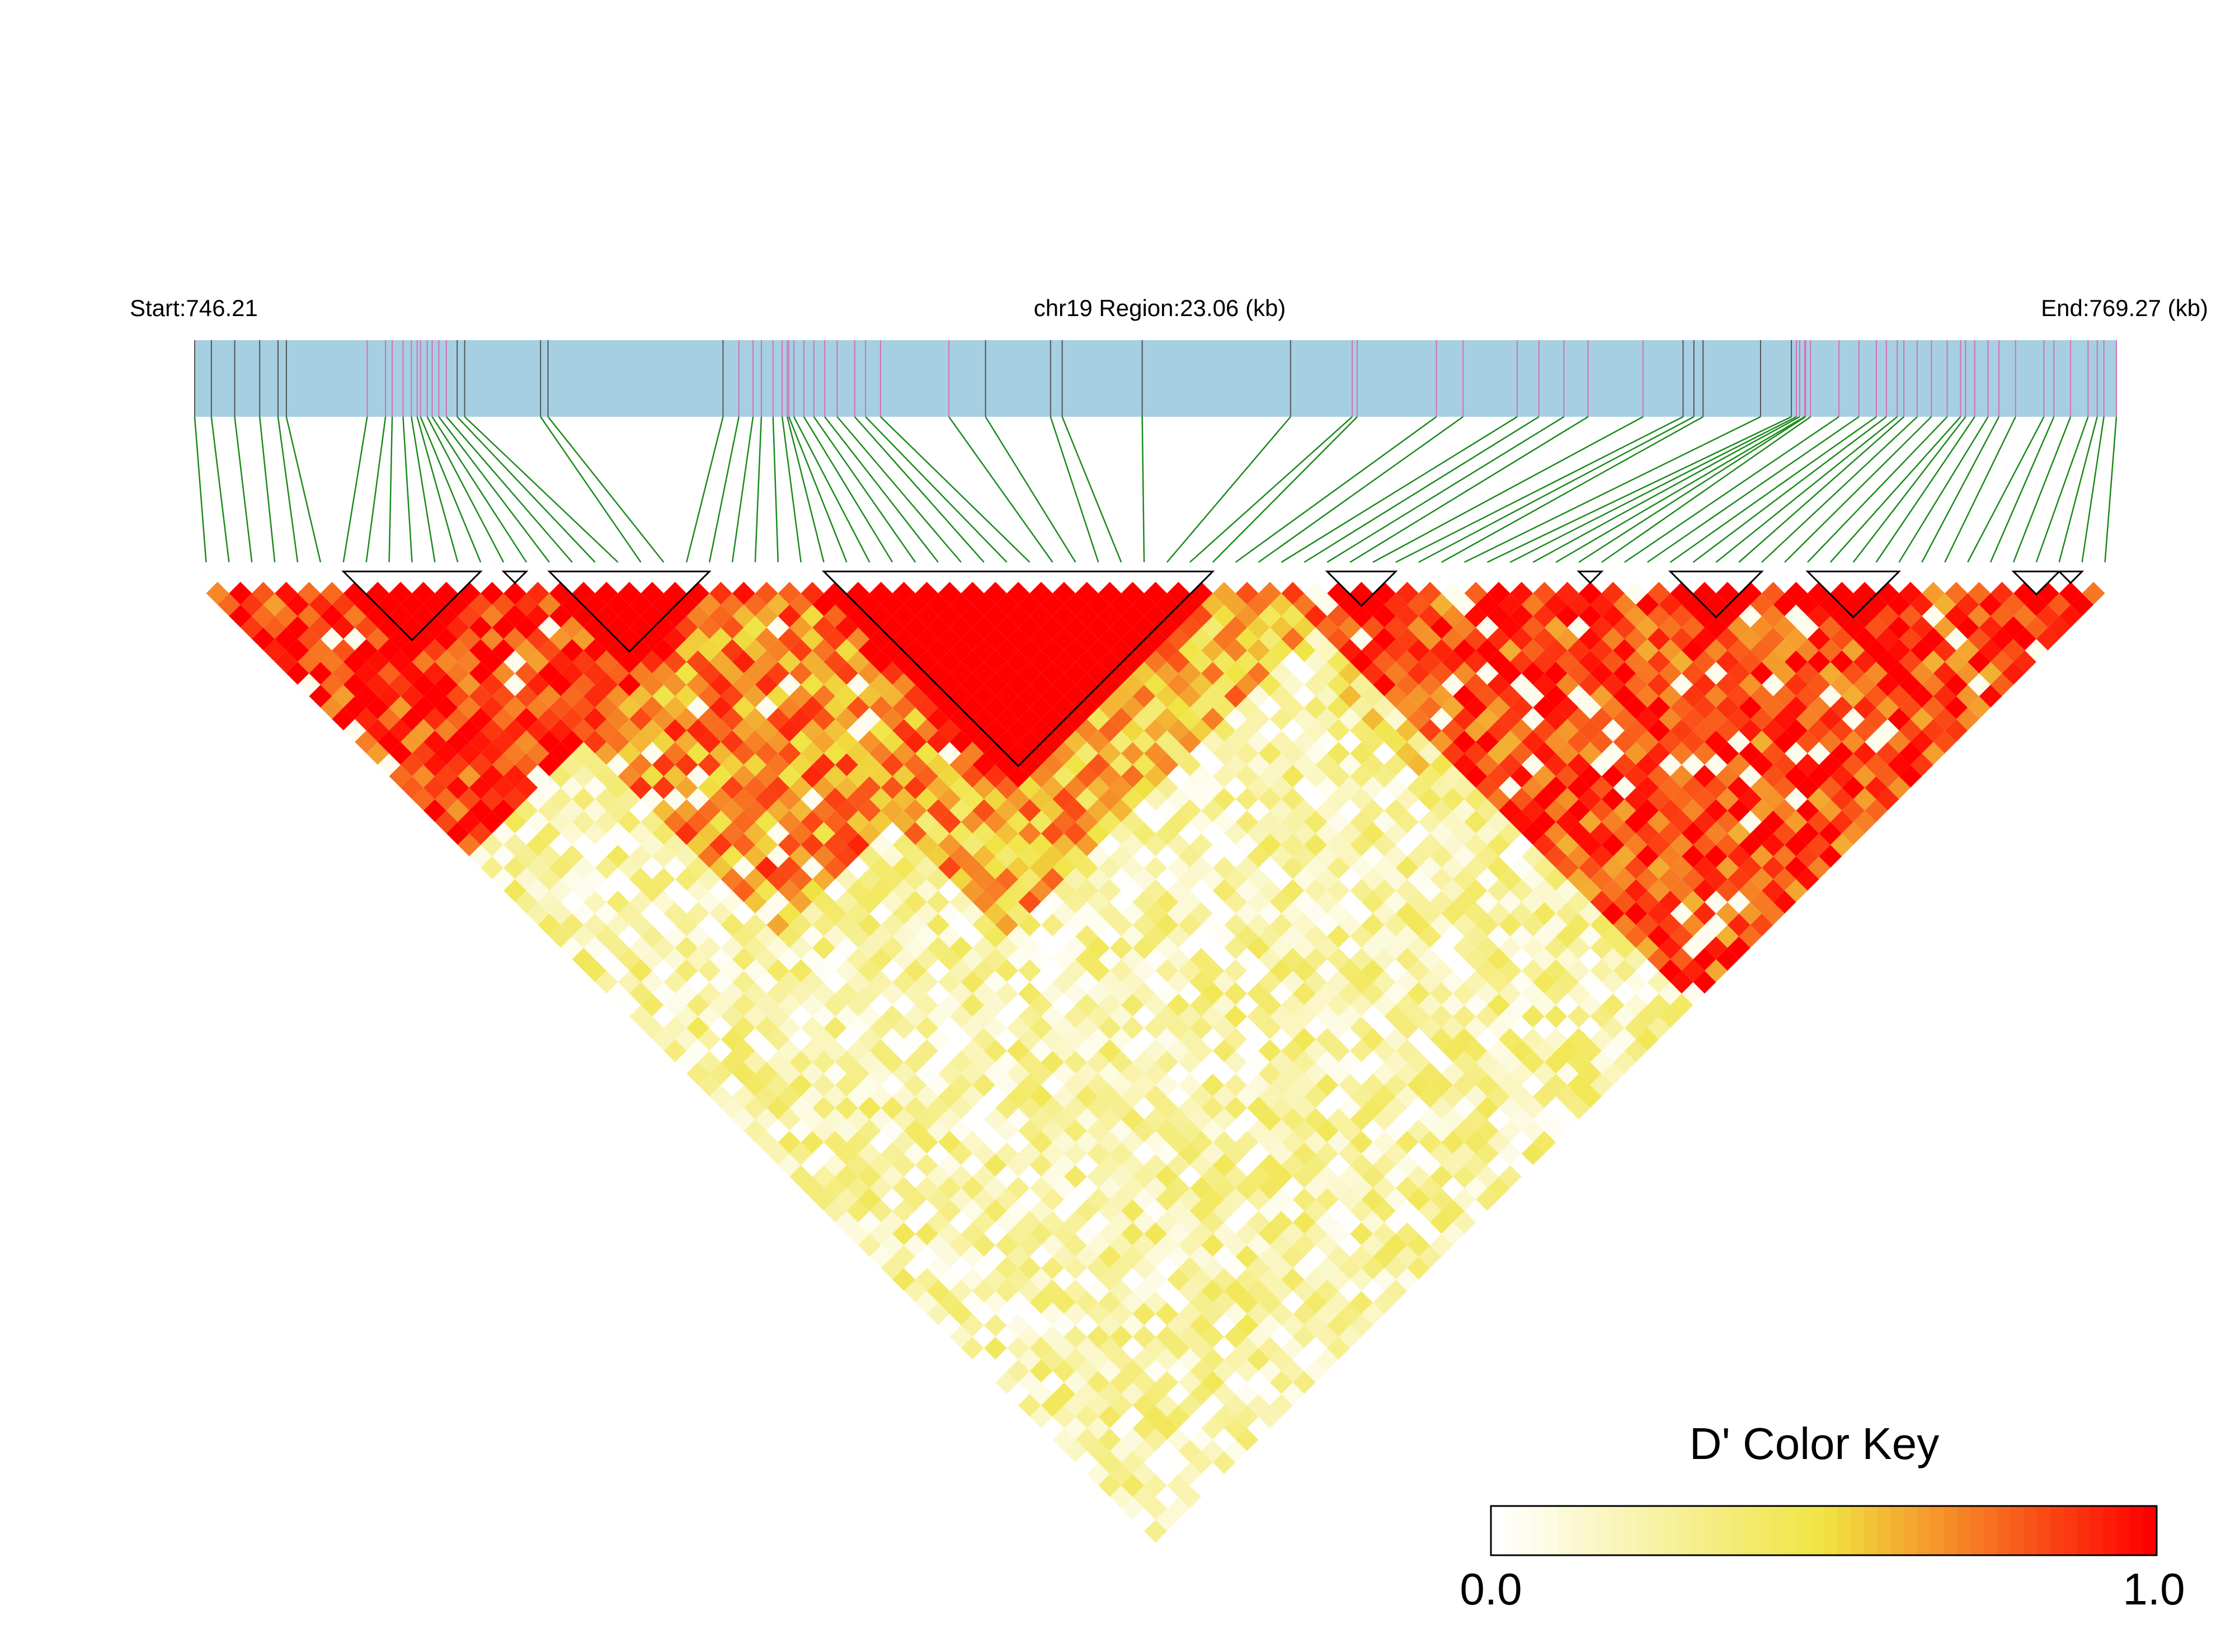 The height and width of the screenshot is (1652, 2235). Describe the element at coordinates (1538, 1531) in the screenshot. I see `color-key-swatch` at that location.